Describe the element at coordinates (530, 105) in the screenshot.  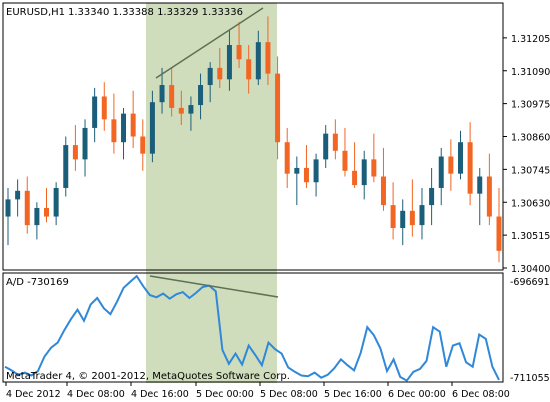
I see `price-tick-label: 1.30975` at that location.